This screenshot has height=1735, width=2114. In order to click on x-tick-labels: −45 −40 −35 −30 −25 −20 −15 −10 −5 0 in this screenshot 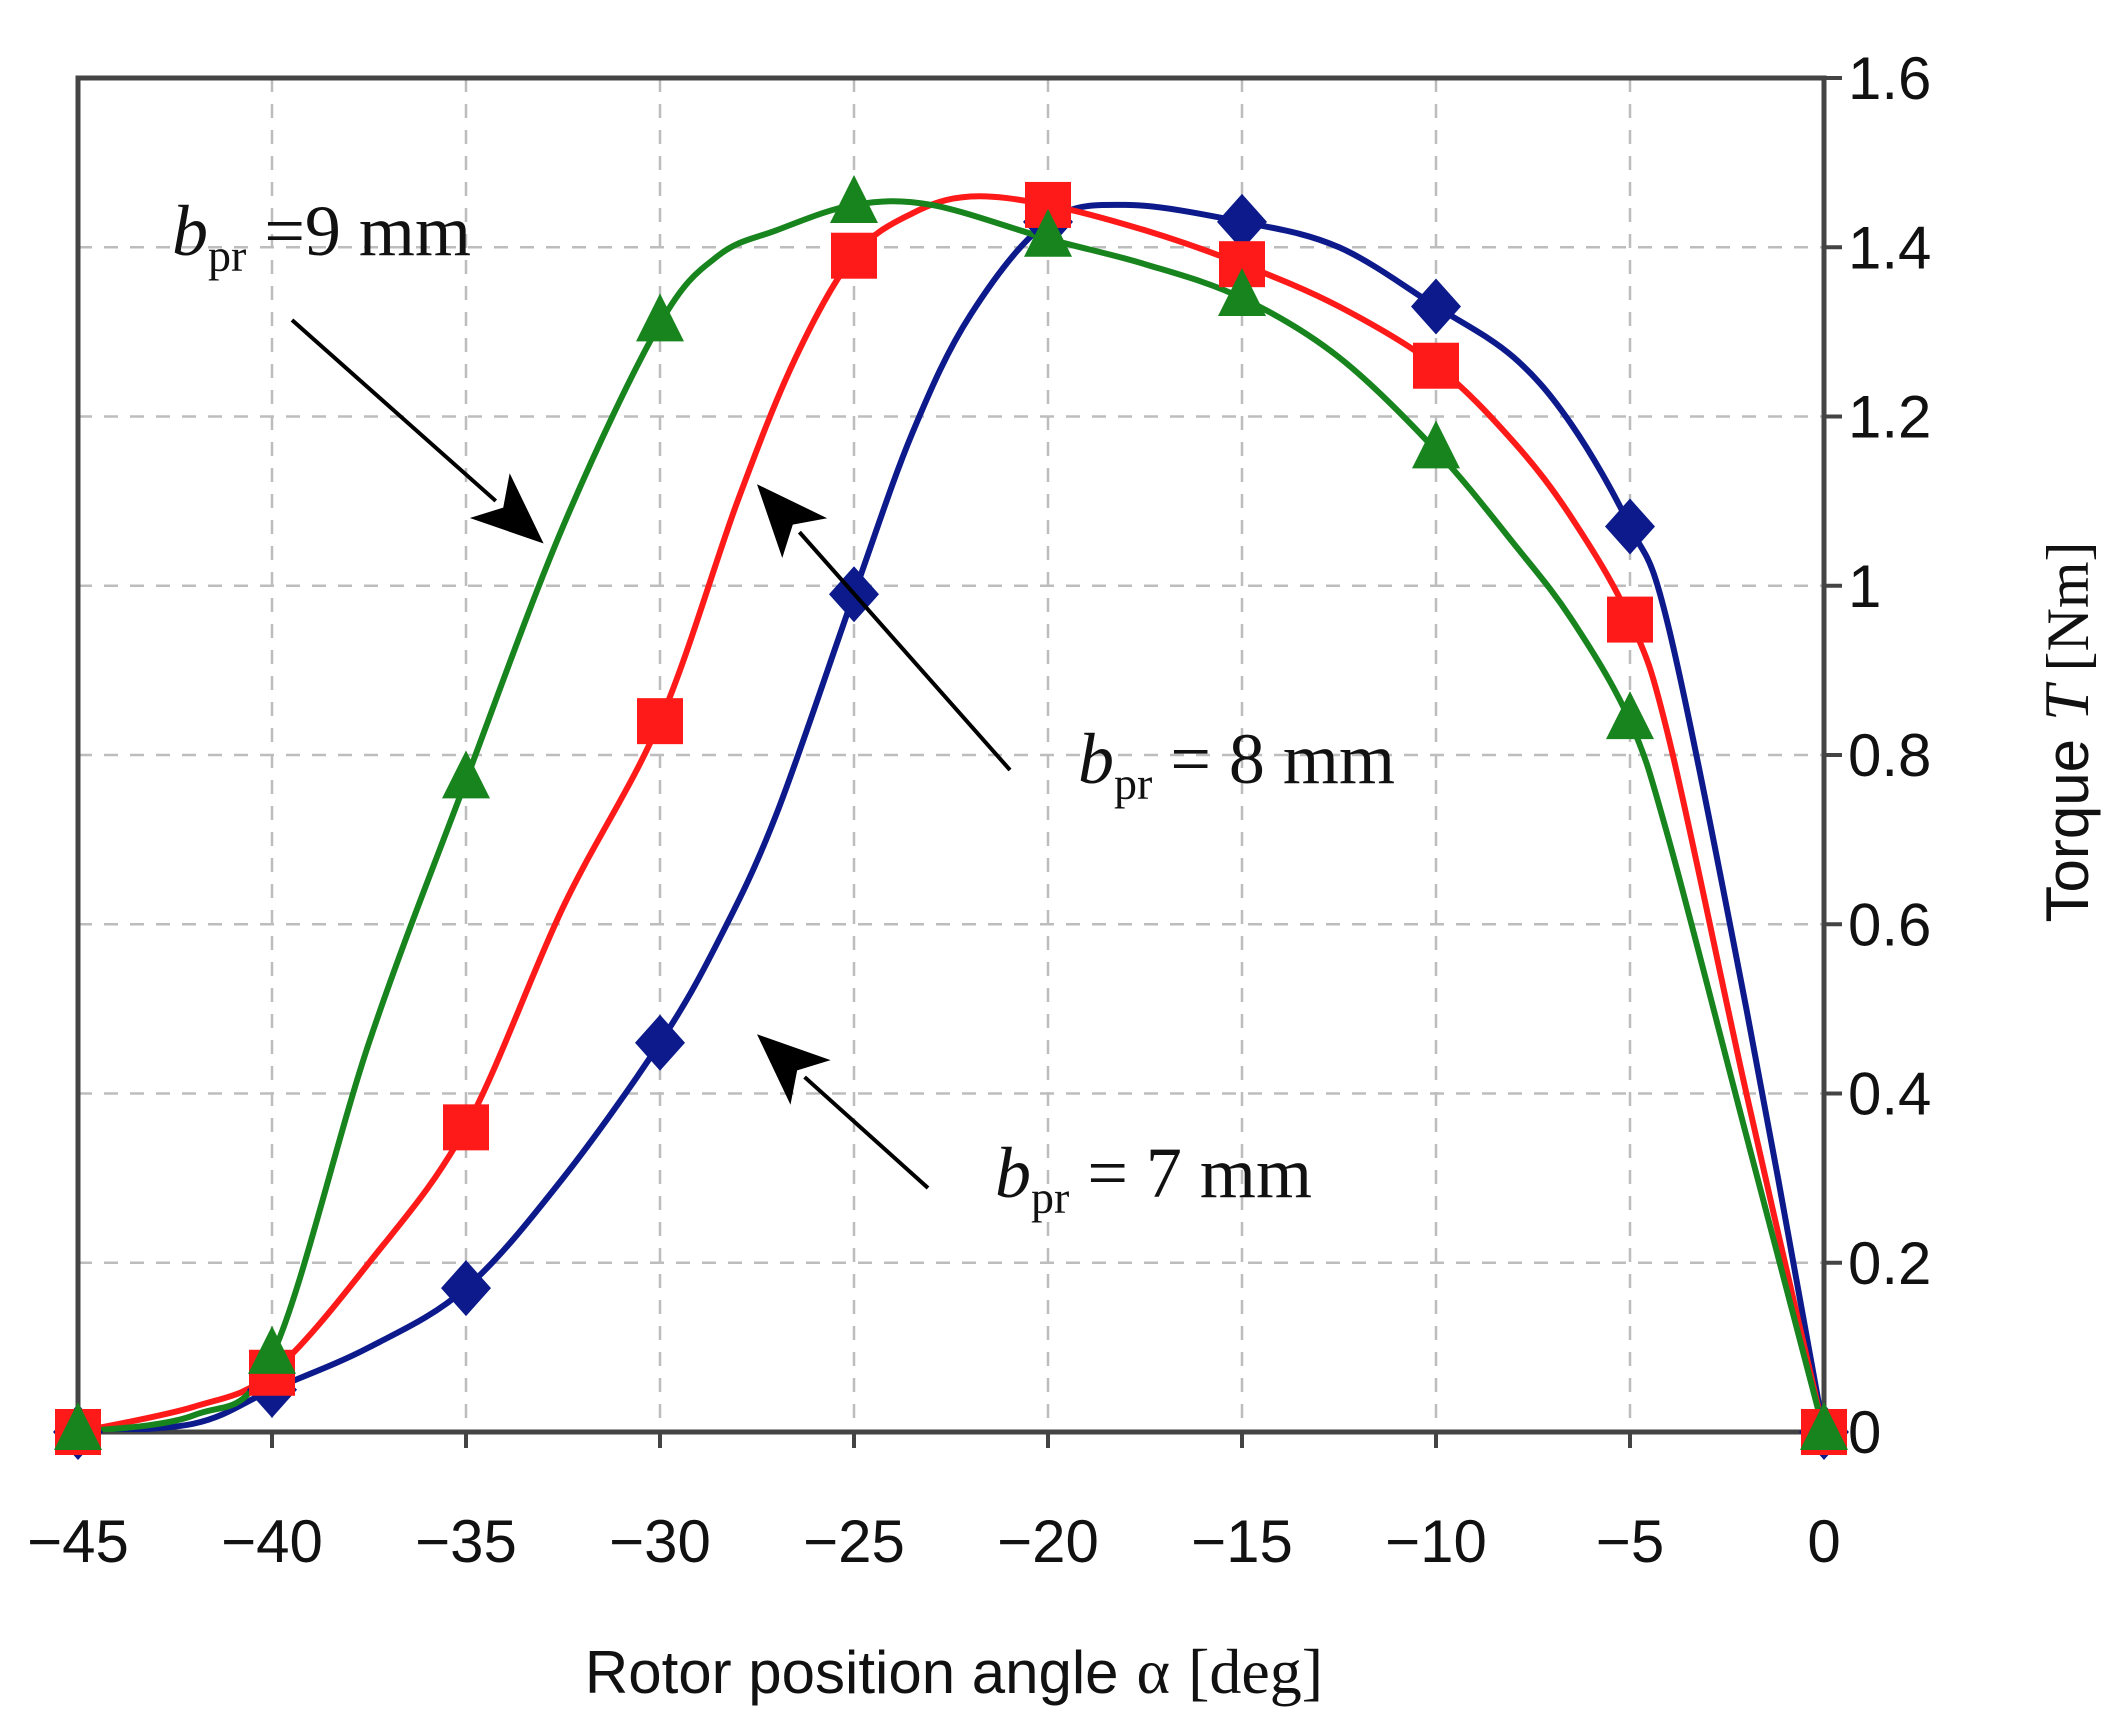, I will do `click(934, 1541)`.